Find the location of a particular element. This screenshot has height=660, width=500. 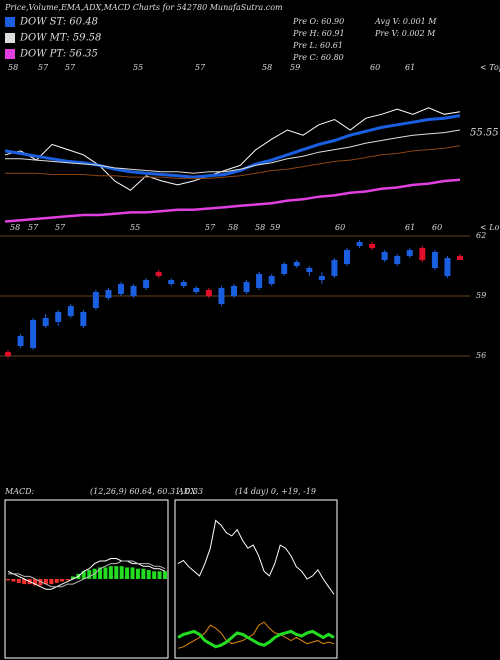

adx-subtitle: (14 day) 0, +19, -19 is located at coordinates (275, 491).